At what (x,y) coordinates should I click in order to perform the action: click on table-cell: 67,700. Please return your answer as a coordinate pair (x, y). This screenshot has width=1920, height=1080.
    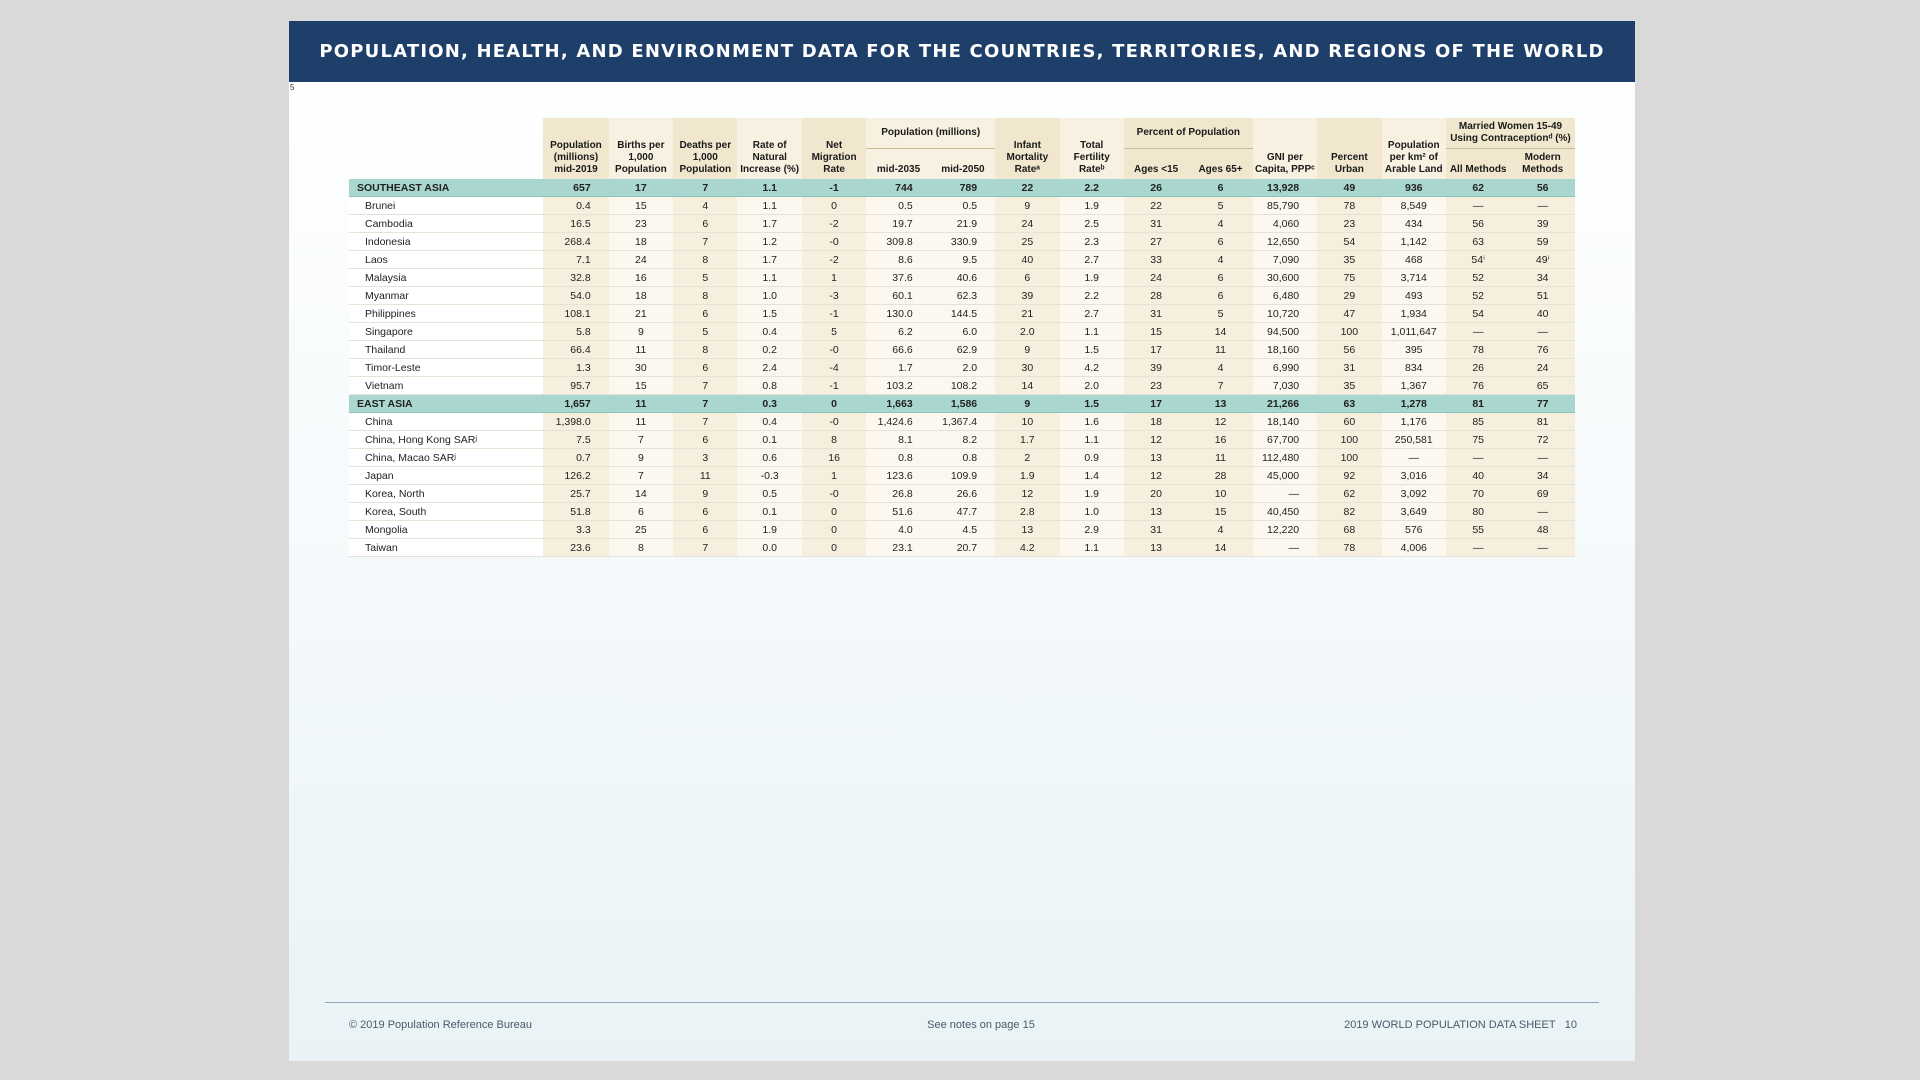
    Looking at the image, I should click on (1285, 439).